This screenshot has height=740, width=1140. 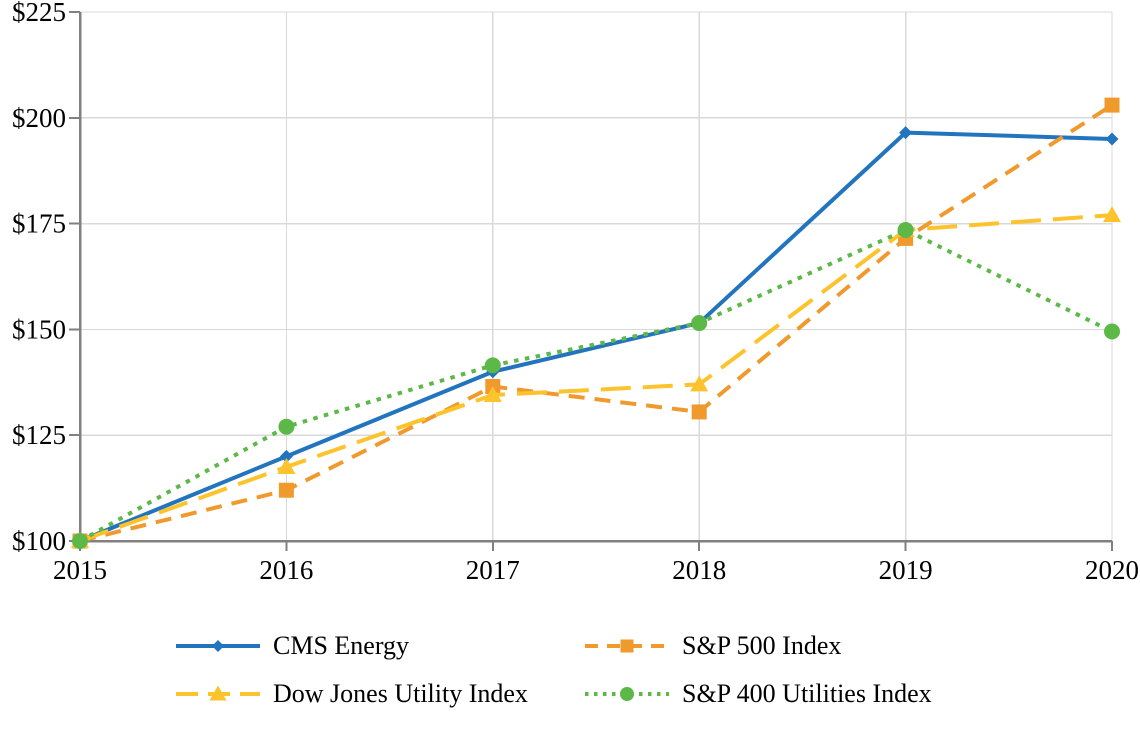 I want to click on x-axis-tick-label: 2018, so click(x=699, y=570).